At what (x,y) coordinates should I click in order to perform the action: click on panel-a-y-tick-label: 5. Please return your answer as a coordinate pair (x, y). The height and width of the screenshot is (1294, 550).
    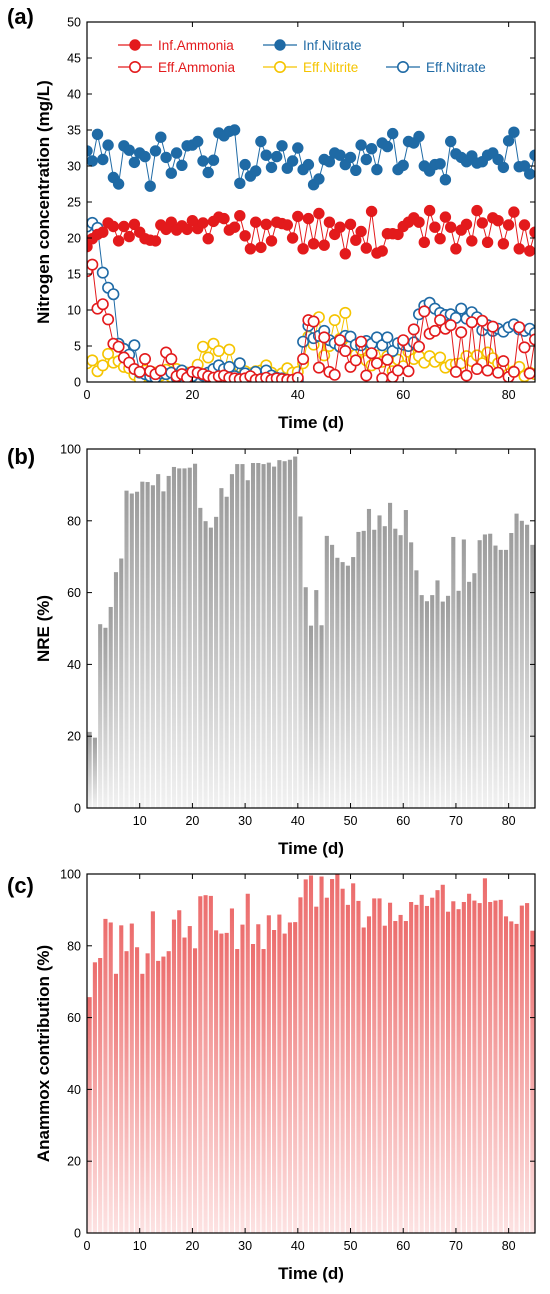
    Looking at the image, I should click on (77, 347).